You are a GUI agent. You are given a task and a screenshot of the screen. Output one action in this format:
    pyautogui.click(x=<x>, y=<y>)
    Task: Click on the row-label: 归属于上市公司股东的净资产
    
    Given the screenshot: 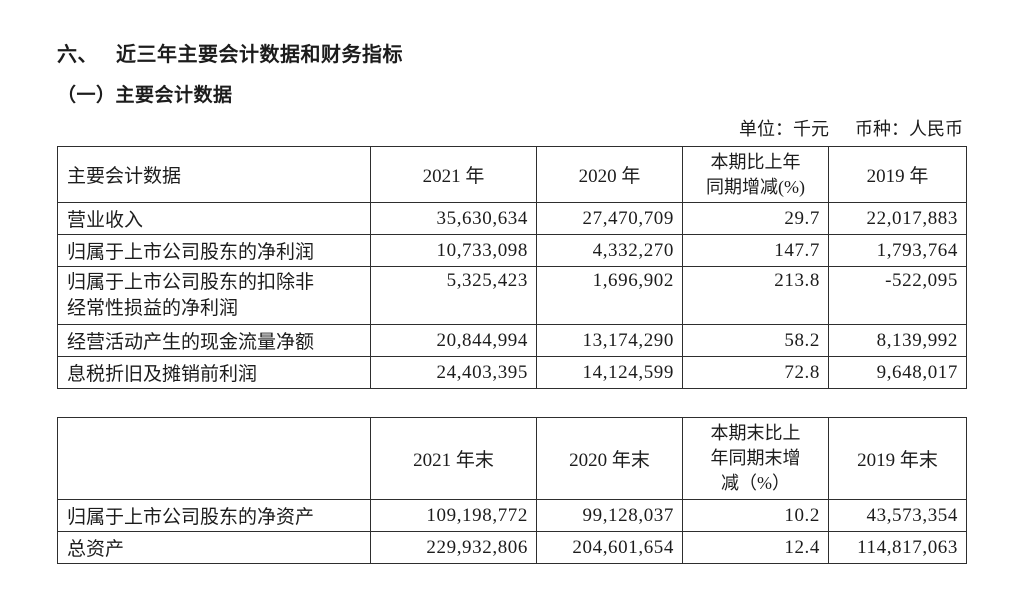 What is the action you would take?
    pyautogui.click(x=214, y=515)
    